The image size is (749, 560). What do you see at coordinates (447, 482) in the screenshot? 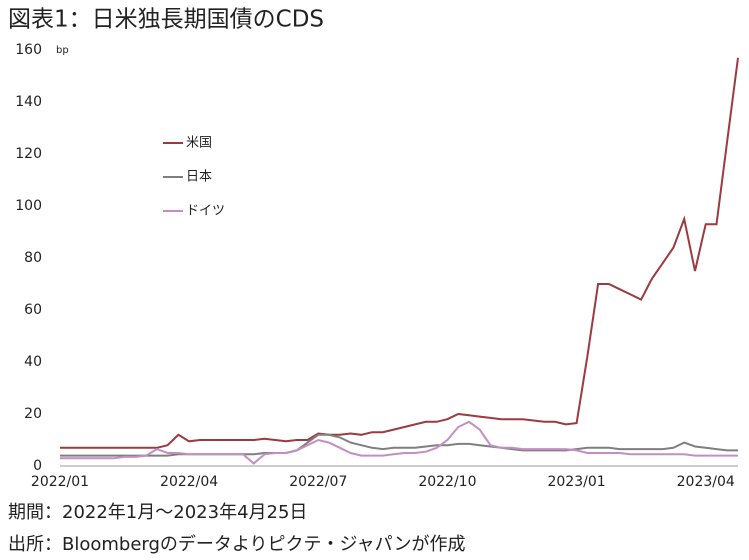
I see `x-tick-label: 2022/10` at bounding box center [447, 482].